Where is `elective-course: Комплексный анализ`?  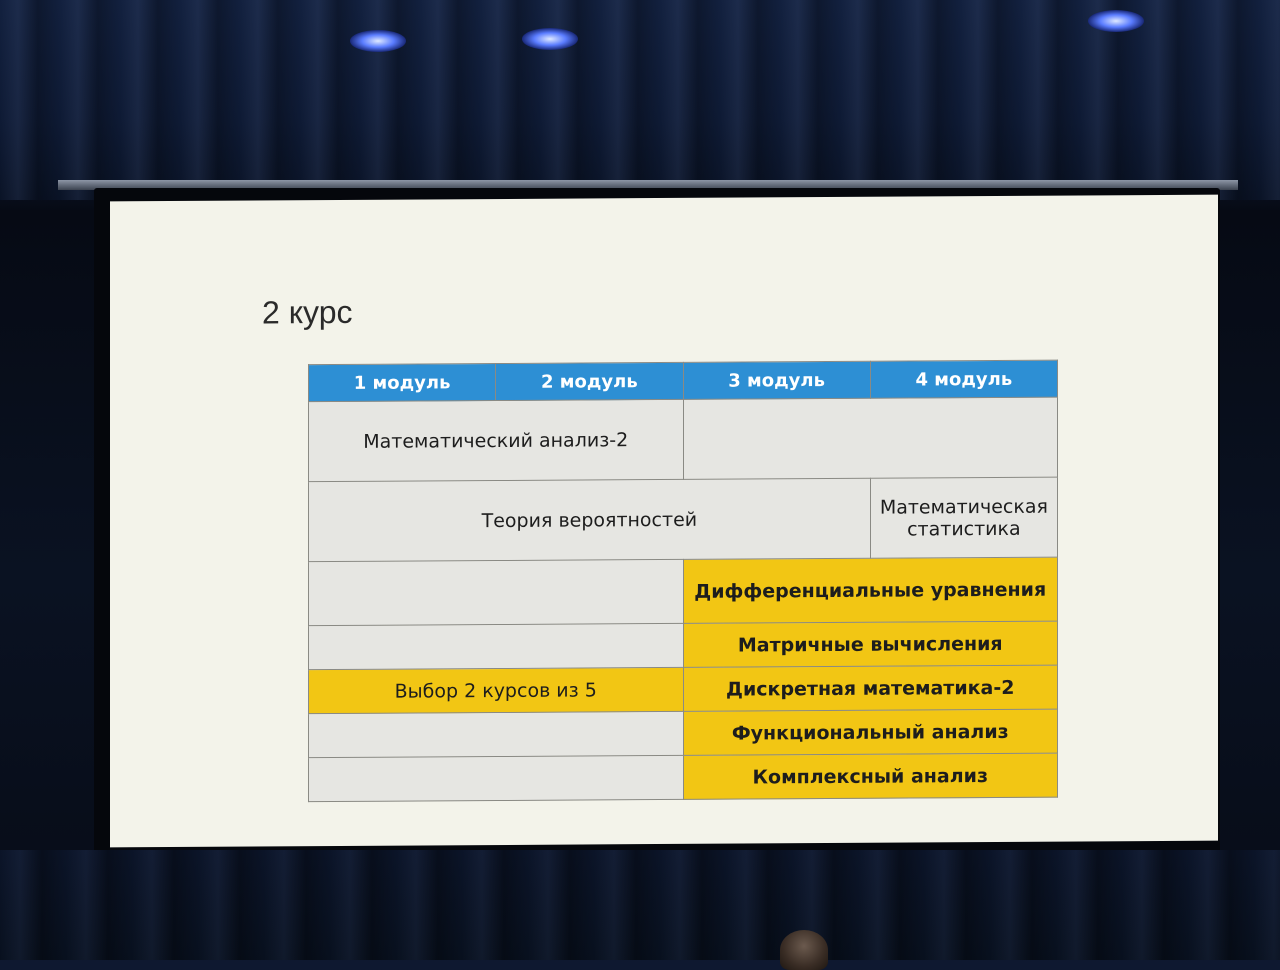
elective-course: Комплексный анализ is located at coordinates (870, 776).